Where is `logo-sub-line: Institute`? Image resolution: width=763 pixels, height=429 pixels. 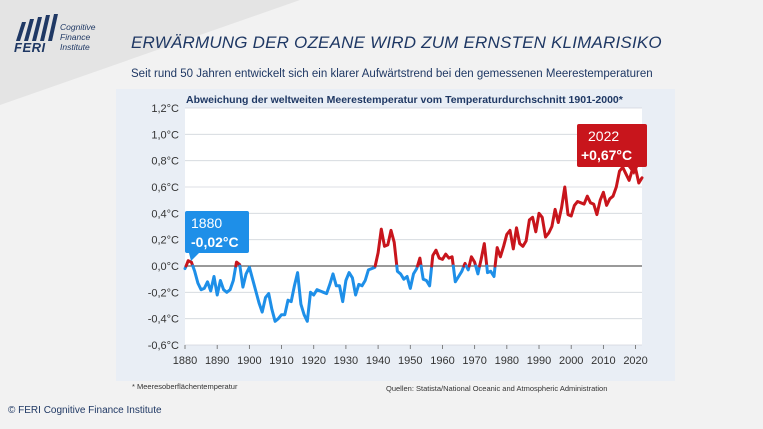 logo-sub-line: Institute is located at coordinates (75, 47).